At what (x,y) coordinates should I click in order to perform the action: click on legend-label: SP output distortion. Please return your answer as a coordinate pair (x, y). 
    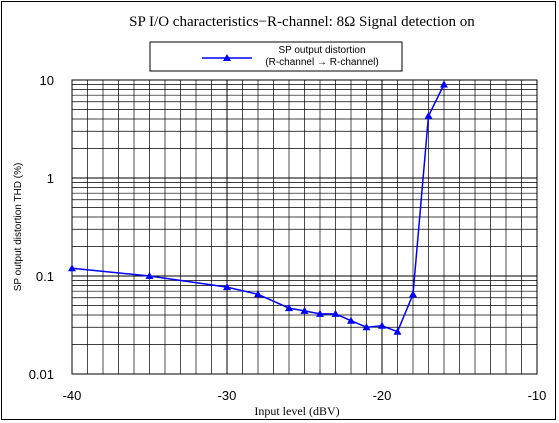
    Looking at the image, I should click on (321, 50).